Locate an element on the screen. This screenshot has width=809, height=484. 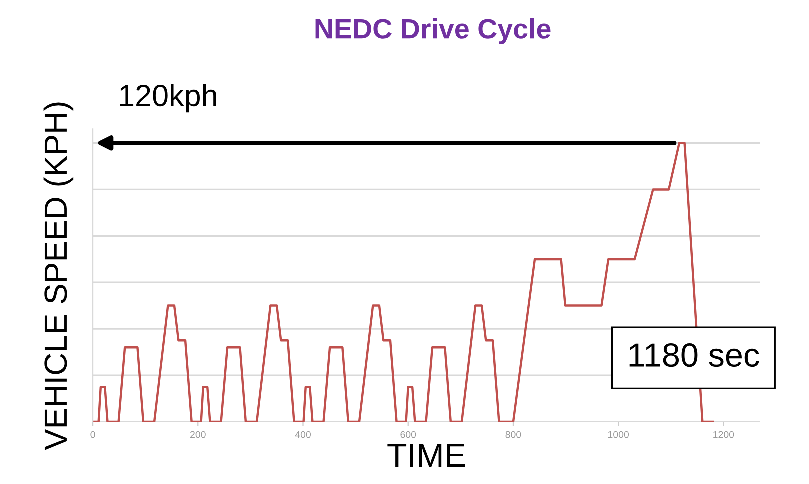
x-tick-label: 200 is located at coordinates (198, 434).